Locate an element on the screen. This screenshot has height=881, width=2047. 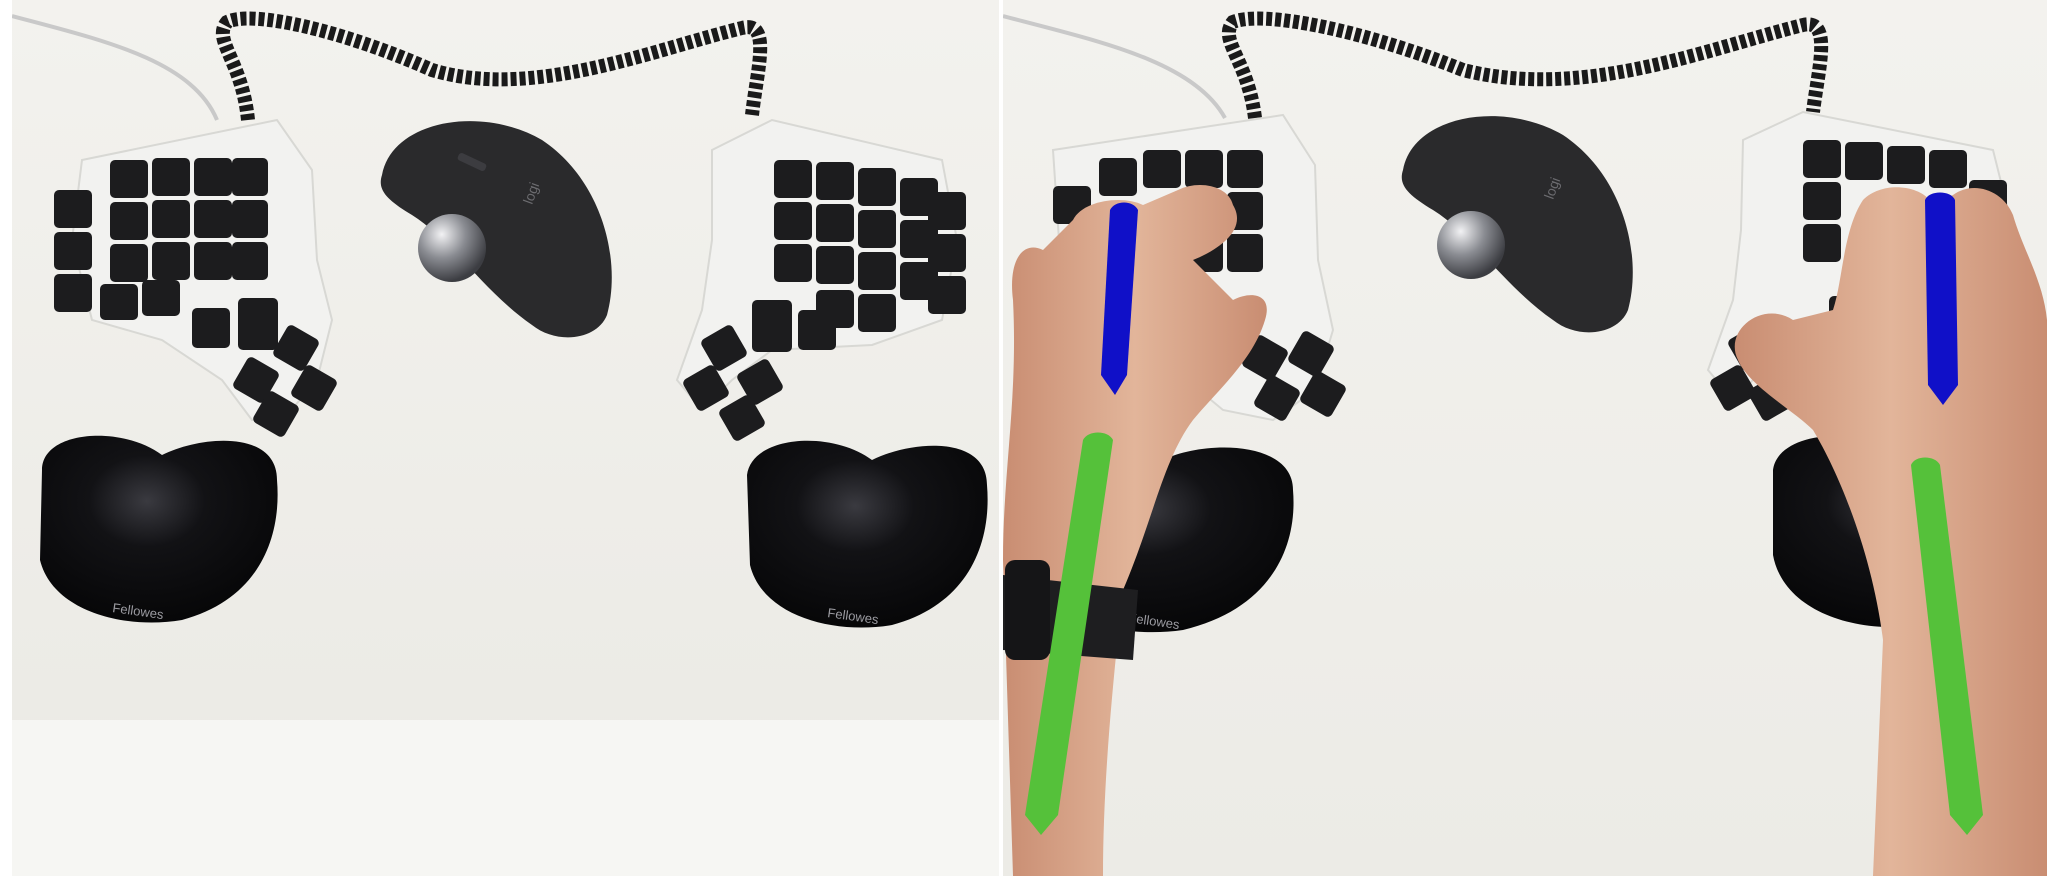
smartwatch is located at coordinates (1027, 610).